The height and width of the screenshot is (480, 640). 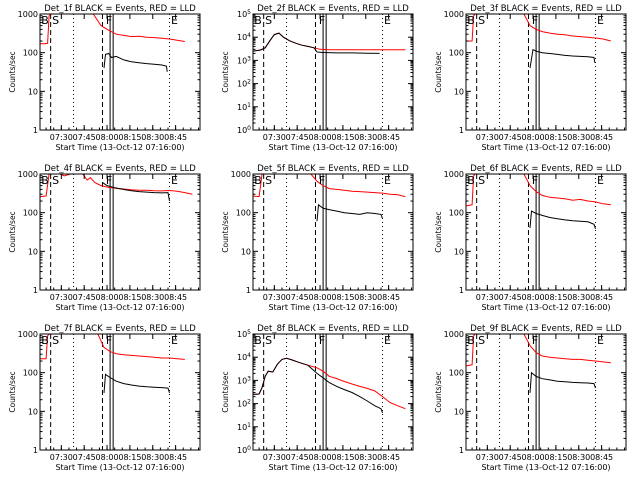 What do you see at coordinates (546, 169) in the screenshot?
I see `panel-title: Det_6f BLACK = Events, RED = LLD` at bounding box center [546, 169].